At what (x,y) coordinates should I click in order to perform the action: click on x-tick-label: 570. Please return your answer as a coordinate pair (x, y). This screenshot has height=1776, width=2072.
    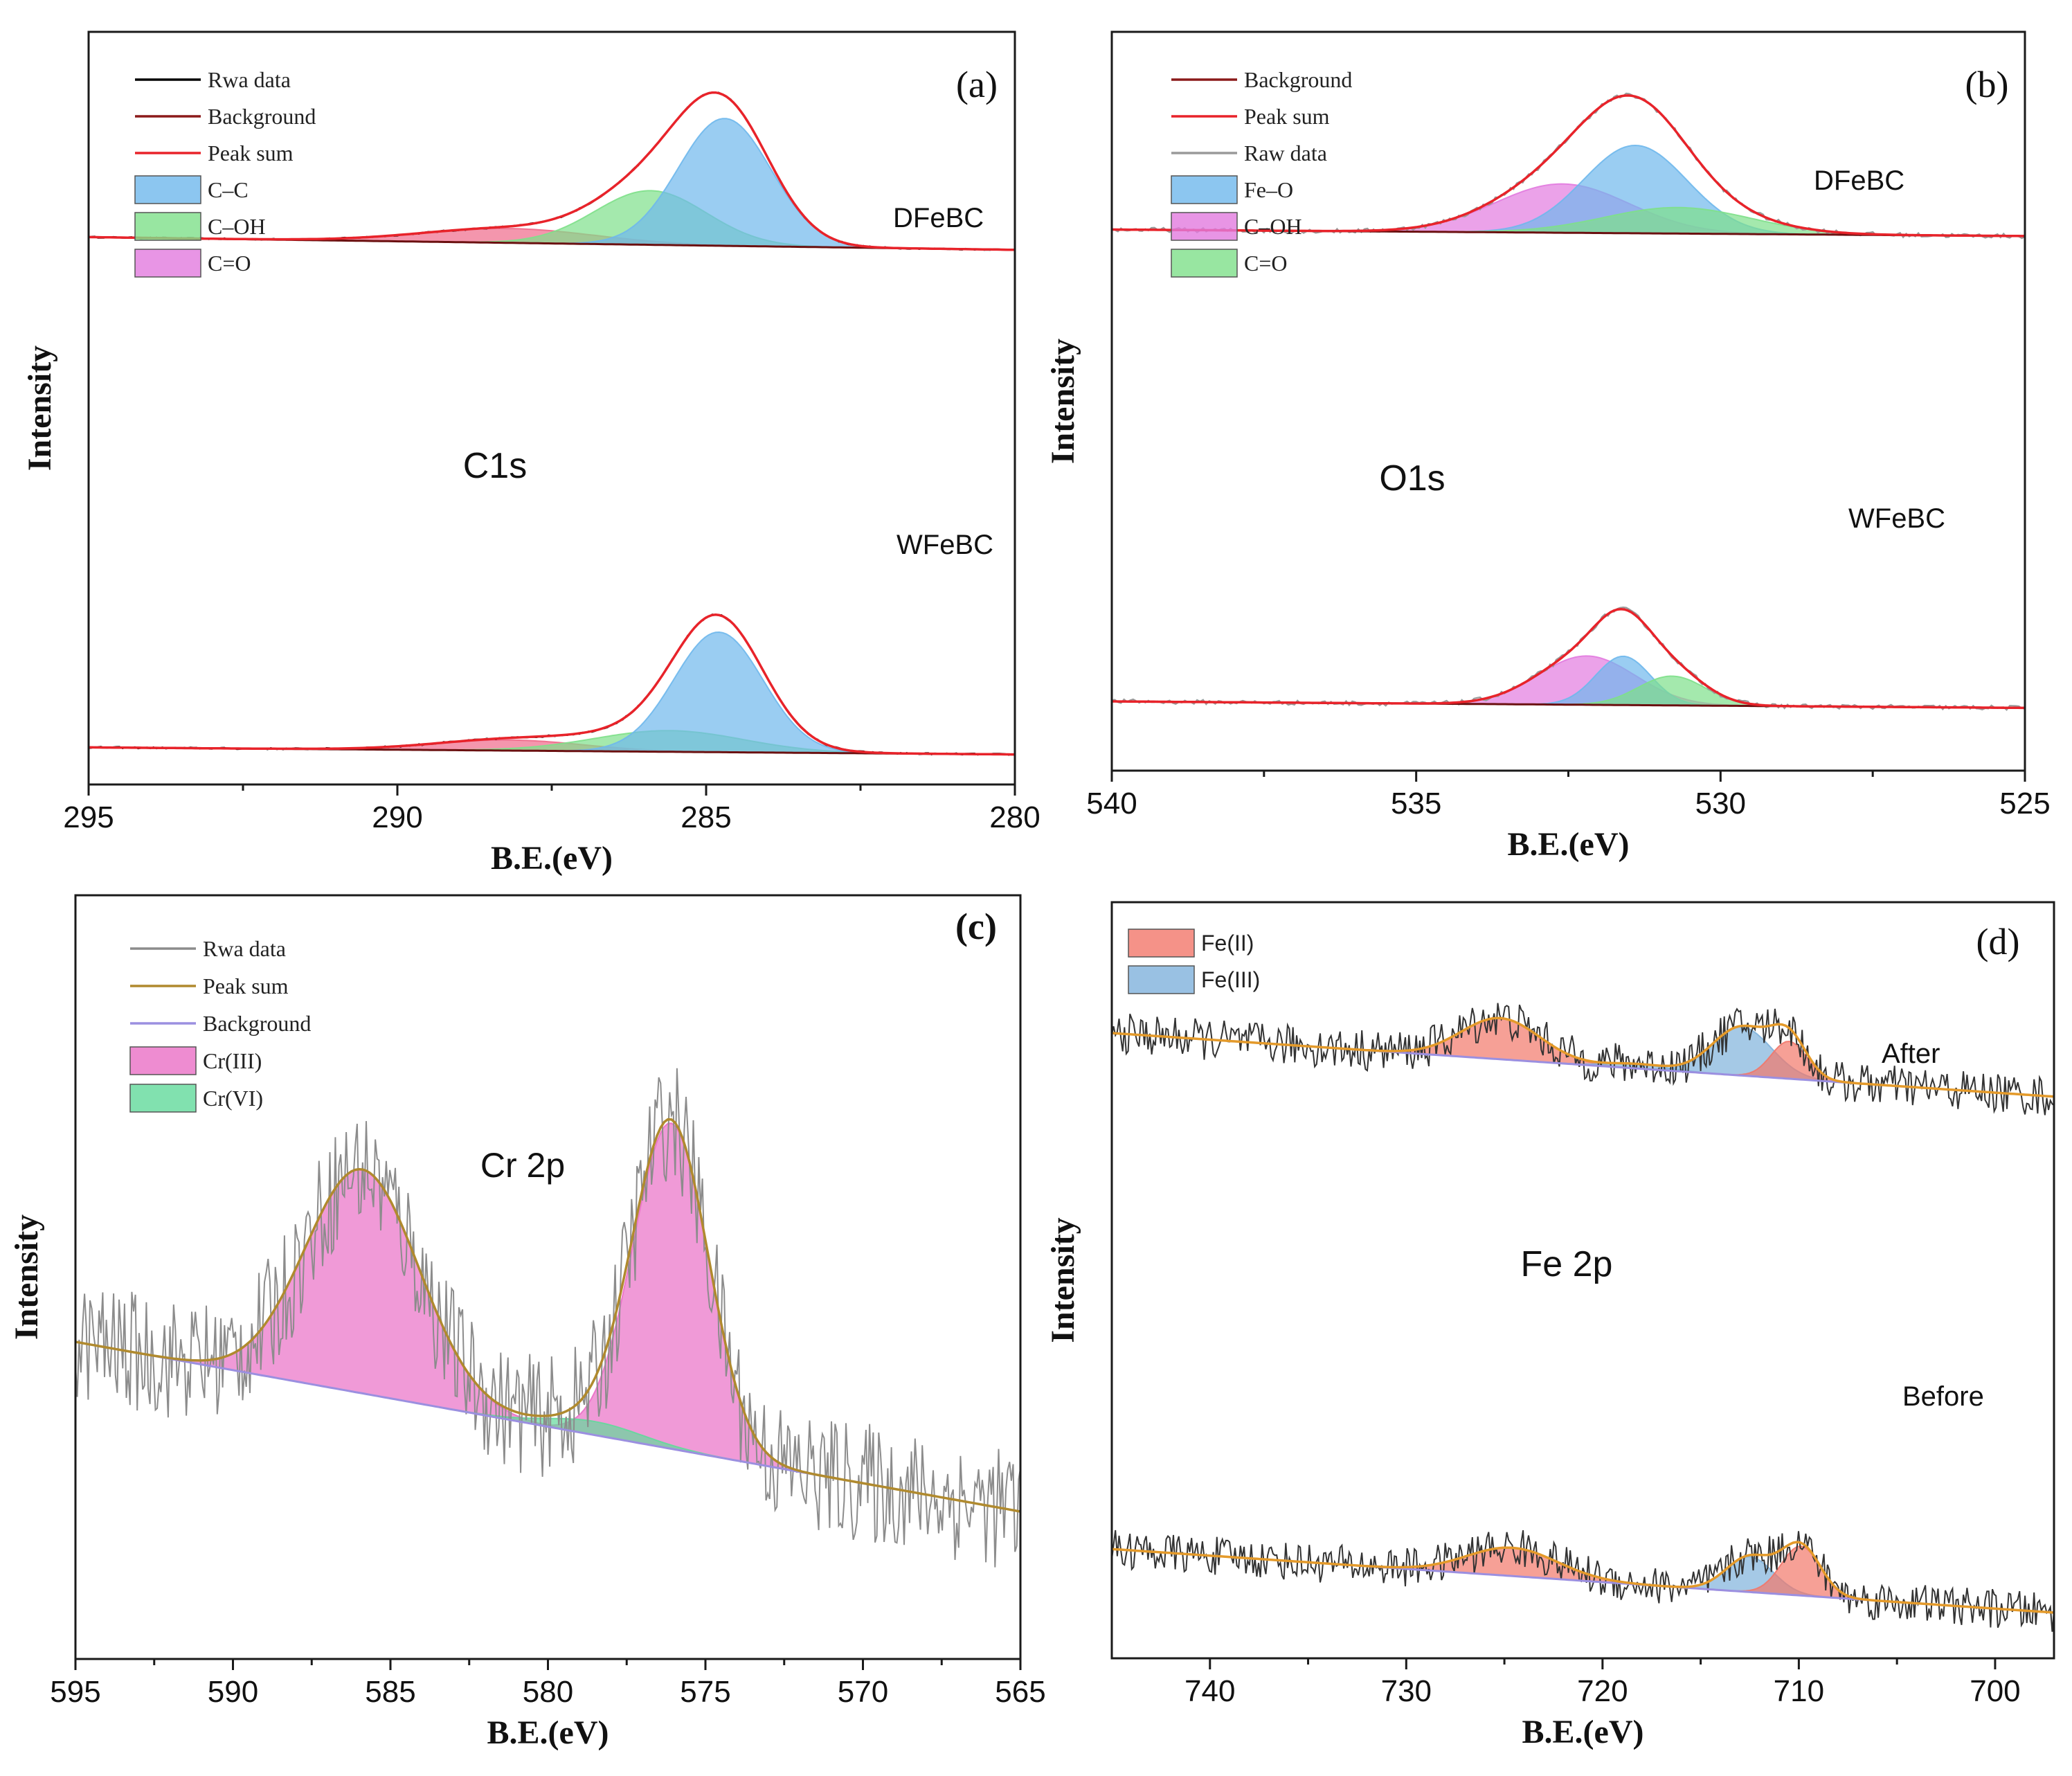
    Looking at the image, I should click on (863, 1692).